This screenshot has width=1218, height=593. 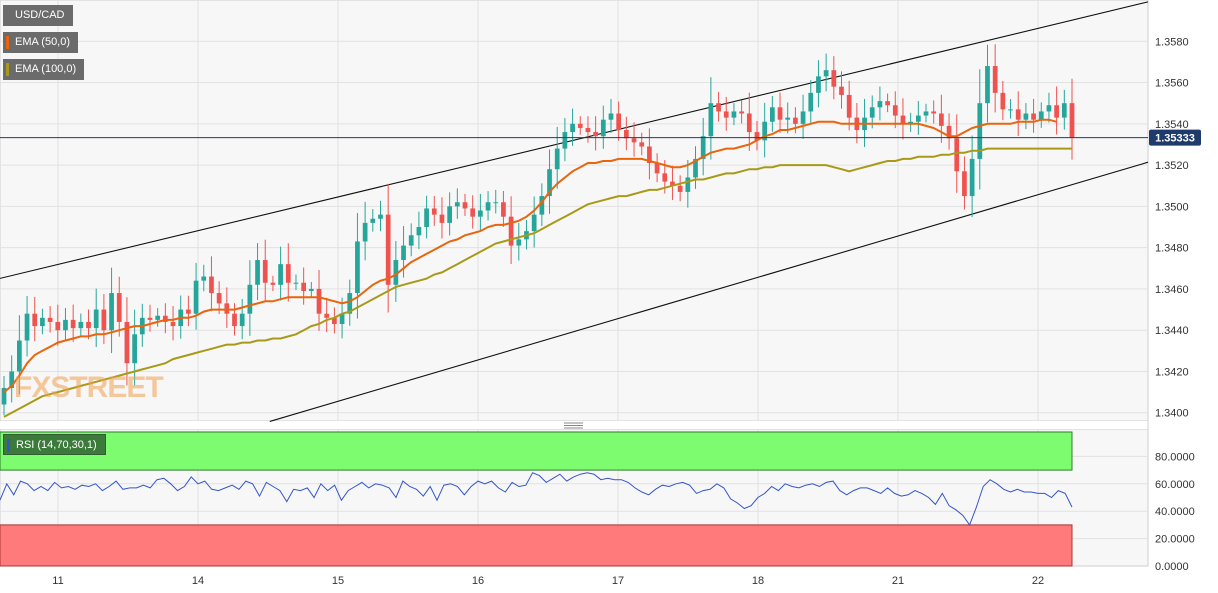 What do you see at coordinates (478, 581) in the screenshot?
I see `x-tick-label: 16` at bounding box center [478, 581].